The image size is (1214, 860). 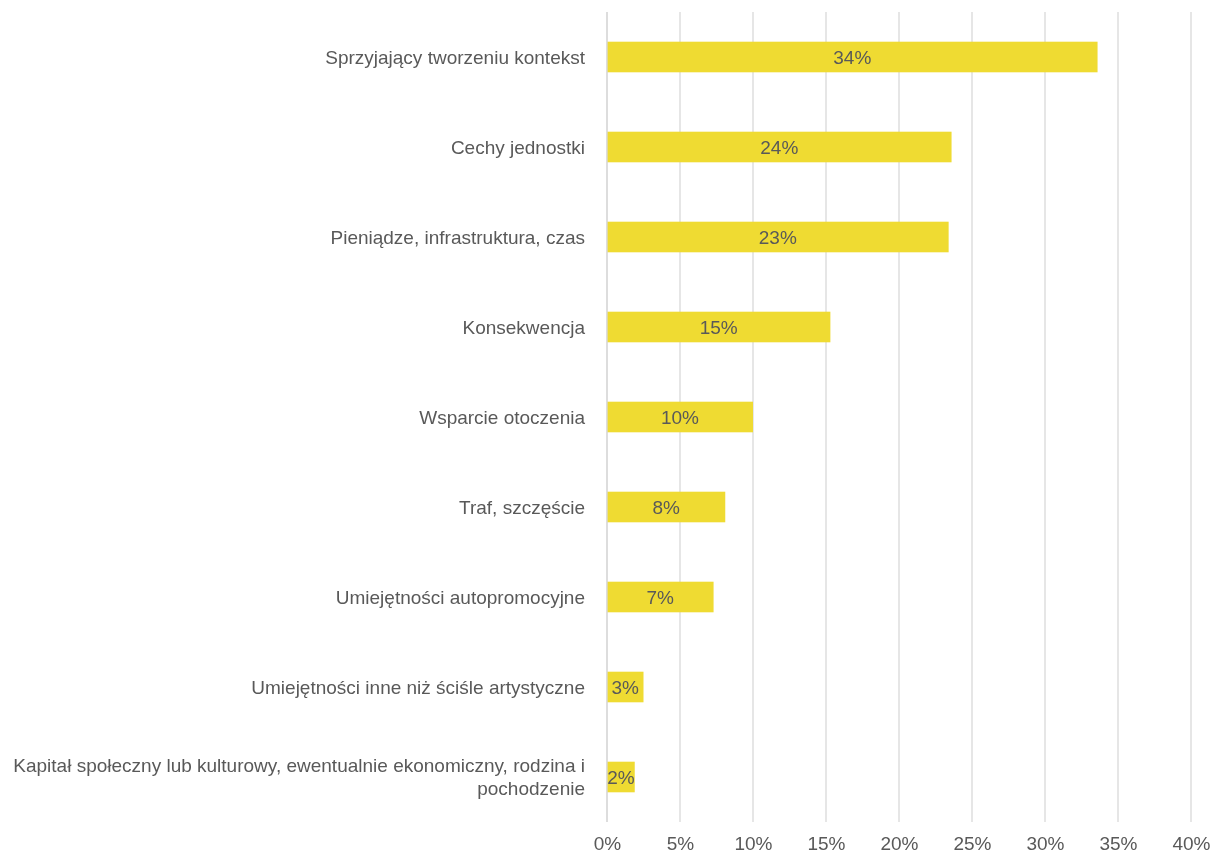 I want to click on data-label: 10%, so click(x=680, y=417).